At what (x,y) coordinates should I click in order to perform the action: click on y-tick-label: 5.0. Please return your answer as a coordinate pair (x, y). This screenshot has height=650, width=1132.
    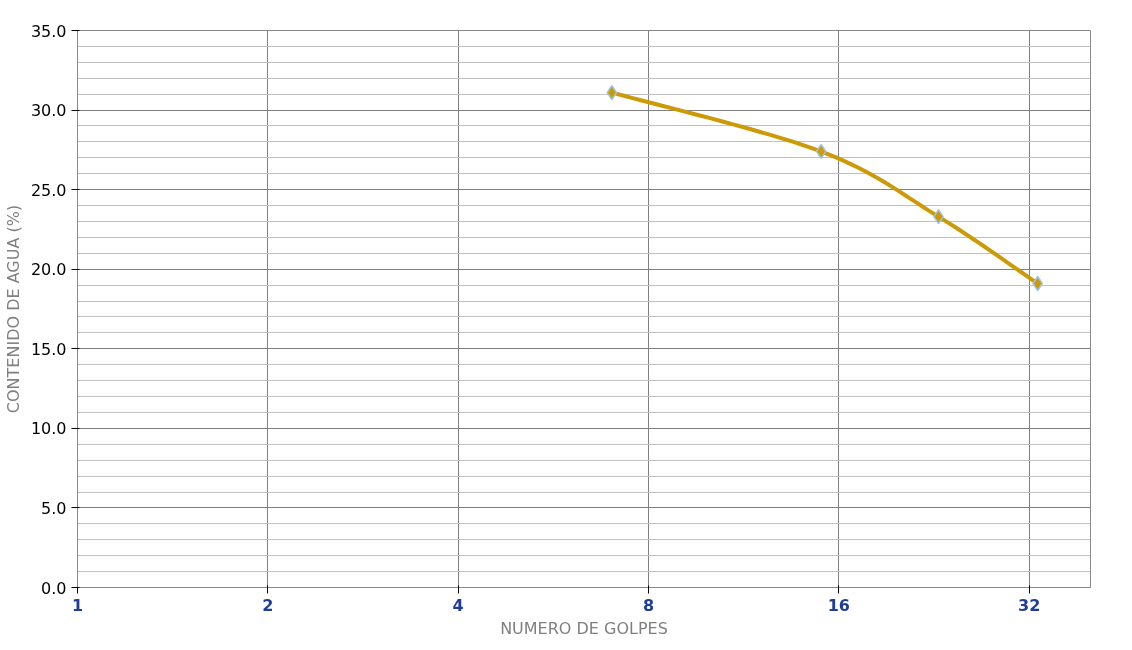
    Looking at the image, I should click on (54, 508).